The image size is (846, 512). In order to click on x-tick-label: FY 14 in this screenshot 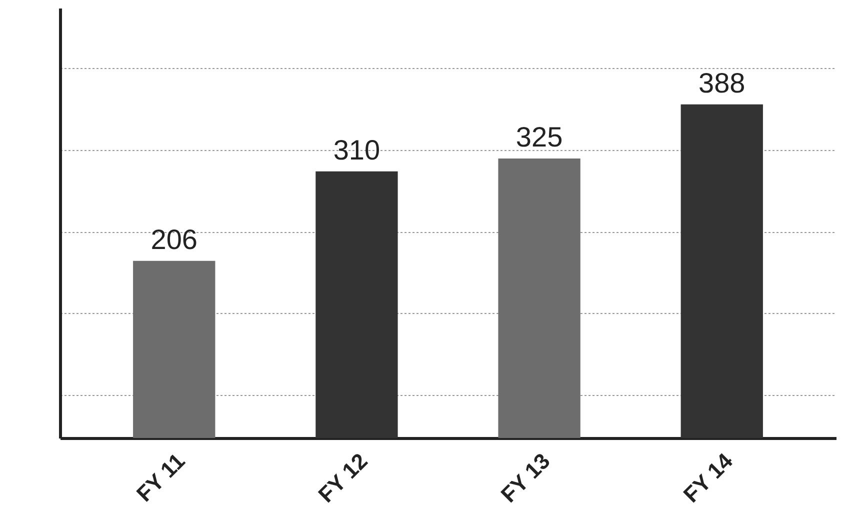, I will do `click(708, 478)`.